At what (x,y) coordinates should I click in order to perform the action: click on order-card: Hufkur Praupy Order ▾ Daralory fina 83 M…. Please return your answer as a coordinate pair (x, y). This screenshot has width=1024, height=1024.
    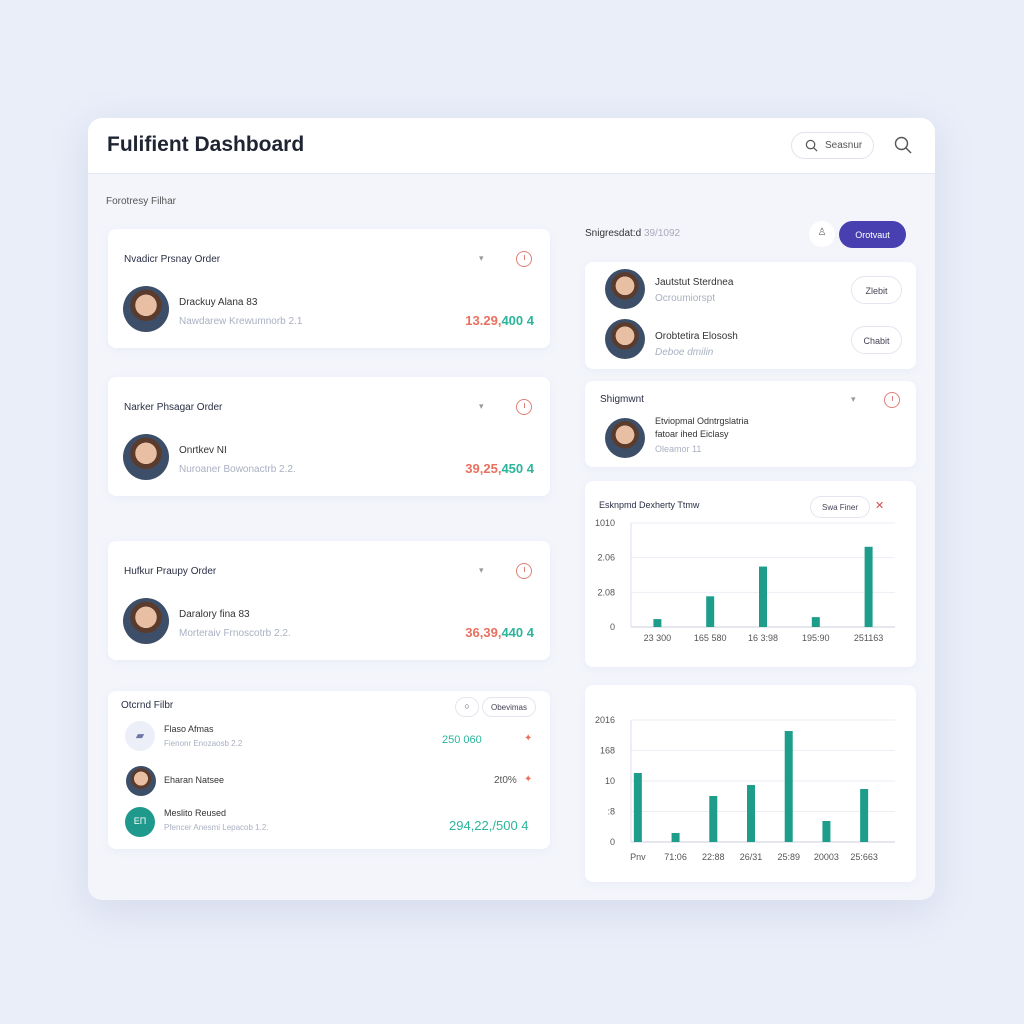
    Looking at the image, I should click on (329, 600).